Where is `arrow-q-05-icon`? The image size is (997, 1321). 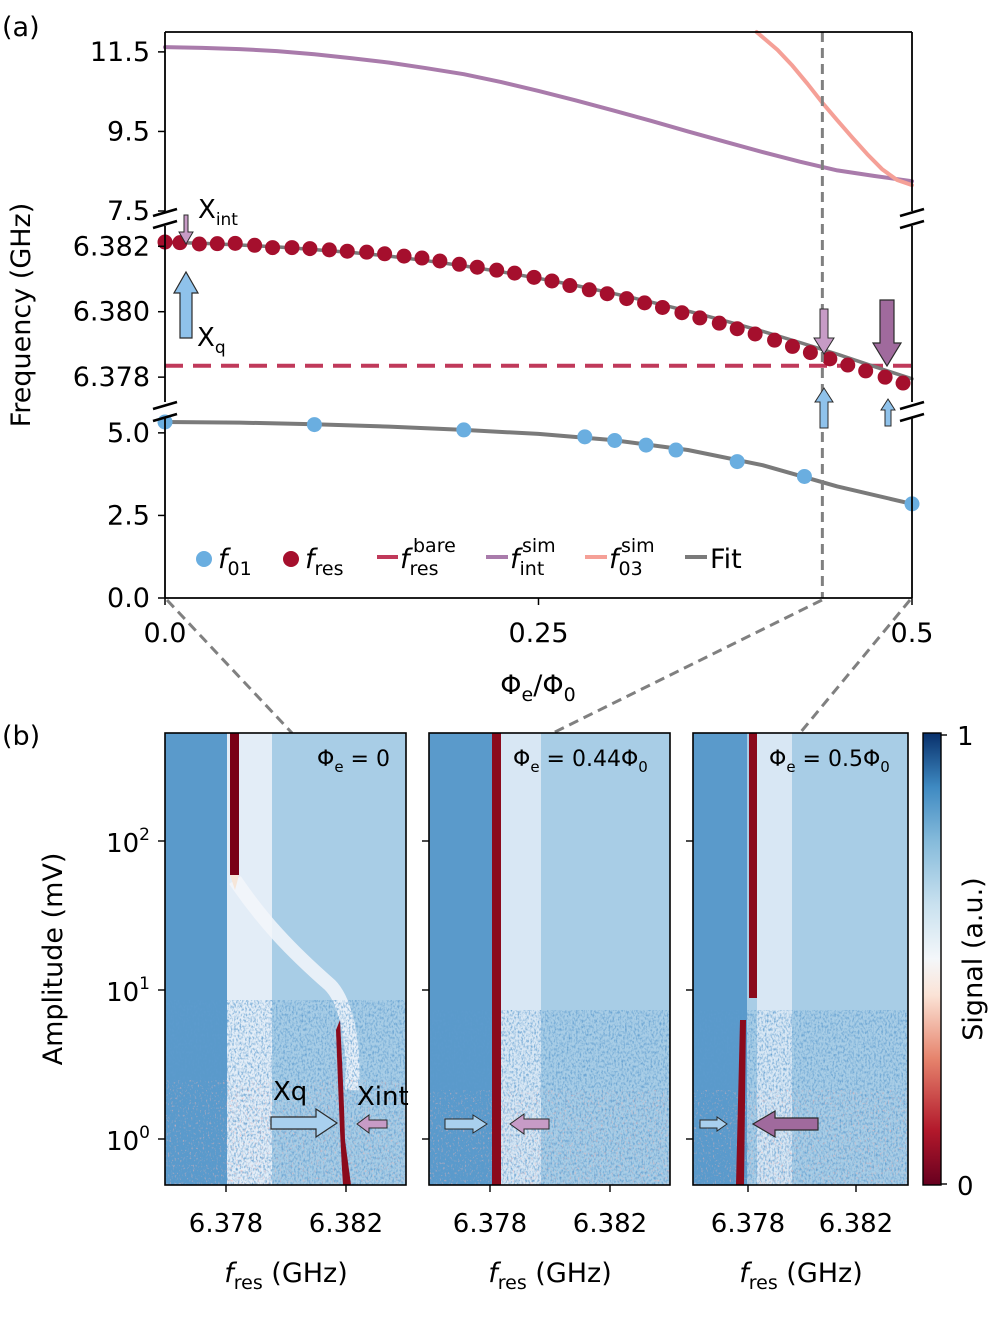
arrow-q-05-icon is located at coordinates (888, 412).